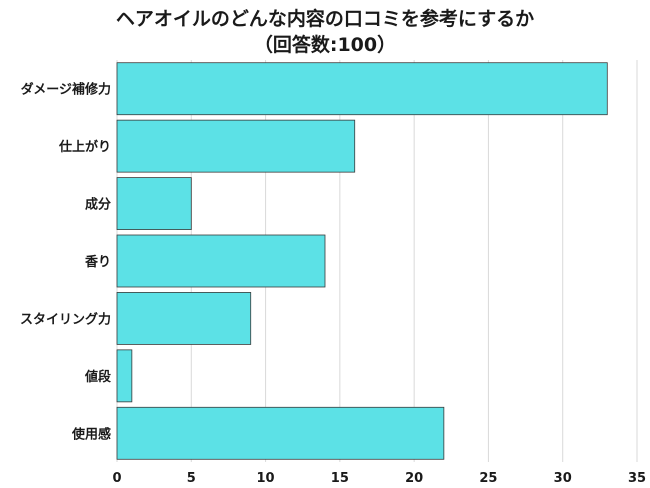 Image resolution: width=650 pixels, height=488 pixels. I want to click on category-label: 仕上がり, so click(84, 147).